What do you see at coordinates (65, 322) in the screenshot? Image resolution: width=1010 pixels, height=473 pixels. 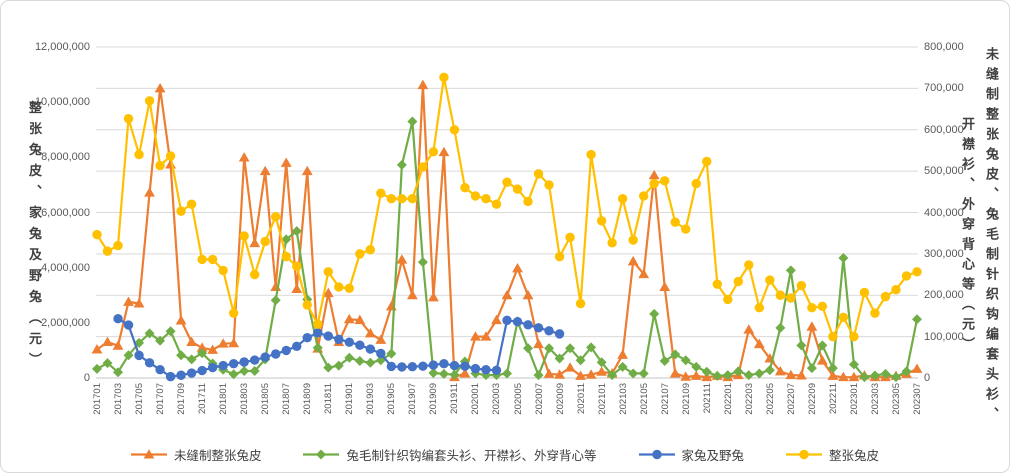 I see `left-axis-tick-label: 2,000,000` at bounding box center [65, 322].